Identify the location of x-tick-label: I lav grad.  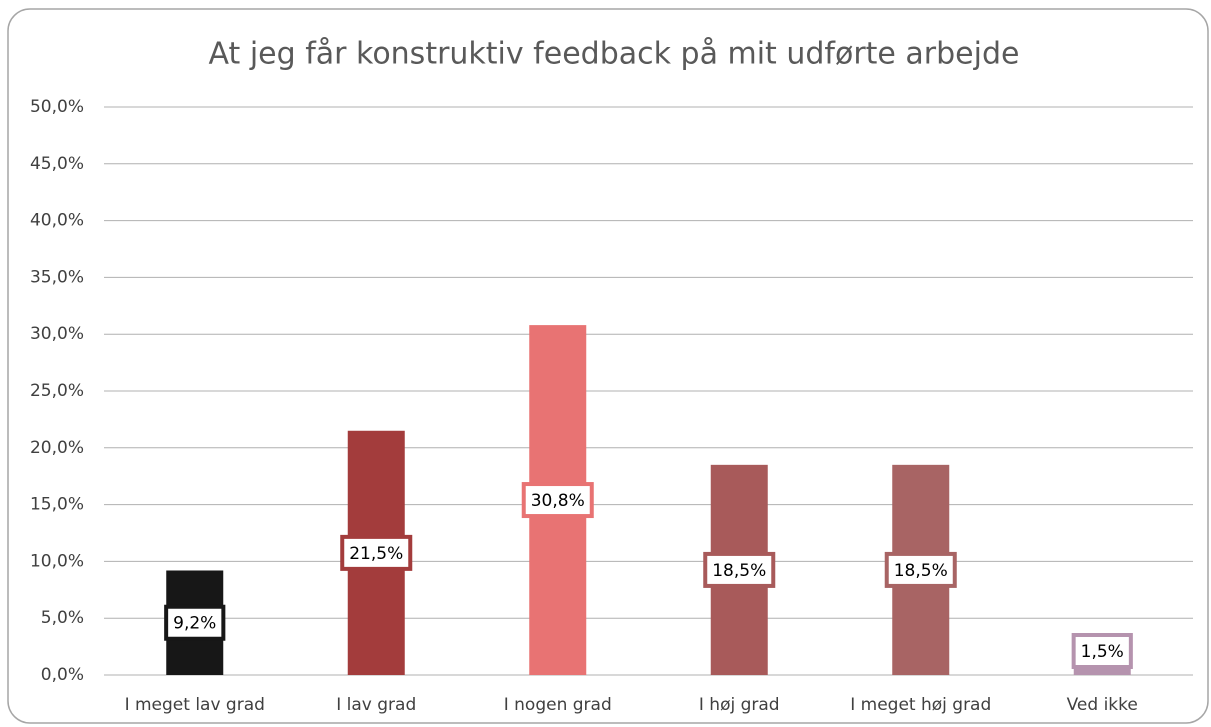
(376, 705).